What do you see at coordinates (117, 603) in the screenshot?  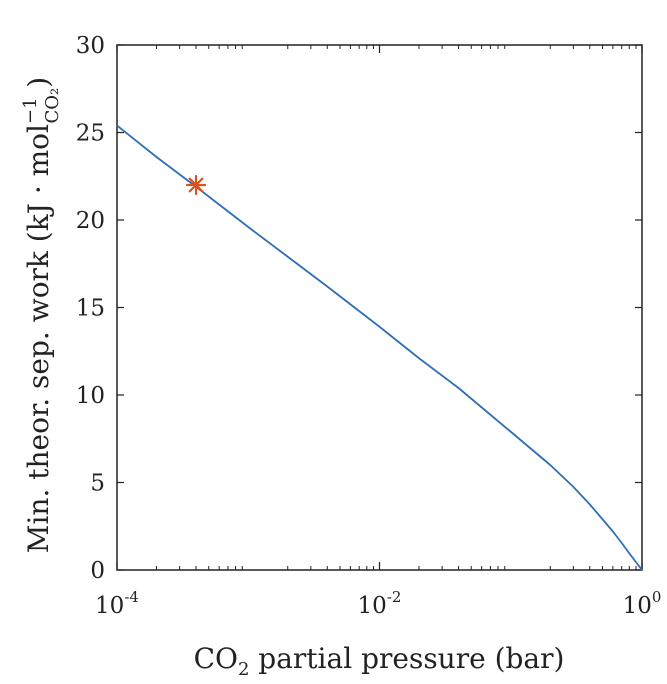 I see `x-tick-label: 10⁻⁴` at bounding box center [117, 603].